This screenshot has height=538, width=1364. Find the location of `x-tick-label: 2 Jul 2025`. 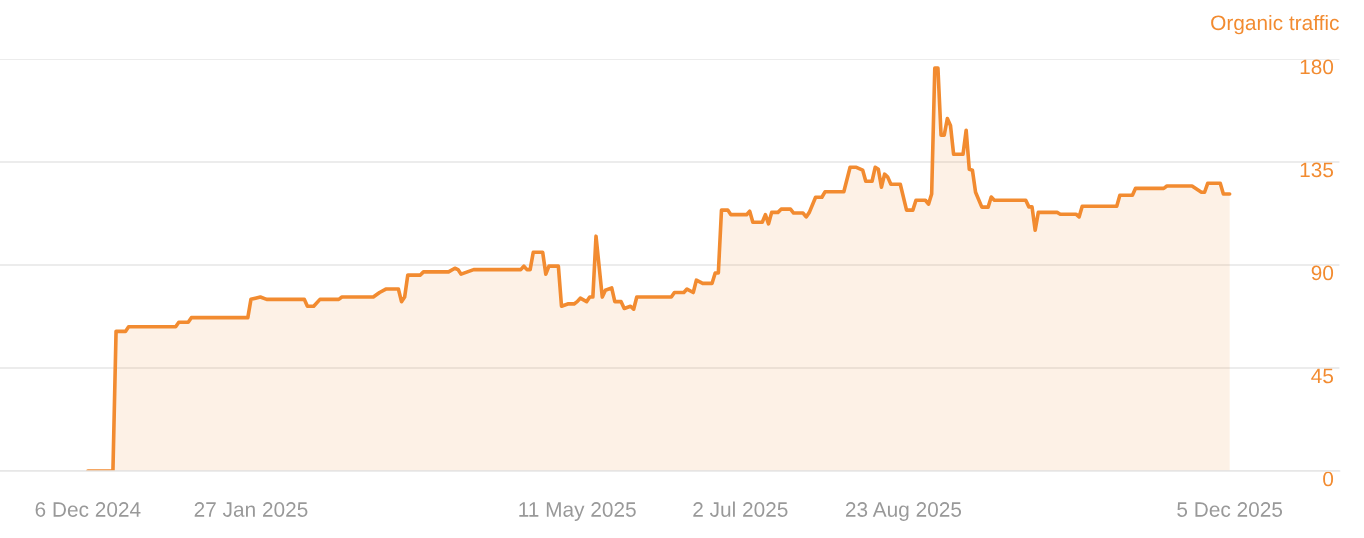

x-tick-label: 2 Jul 2025 is located at coordinates (740, 509).